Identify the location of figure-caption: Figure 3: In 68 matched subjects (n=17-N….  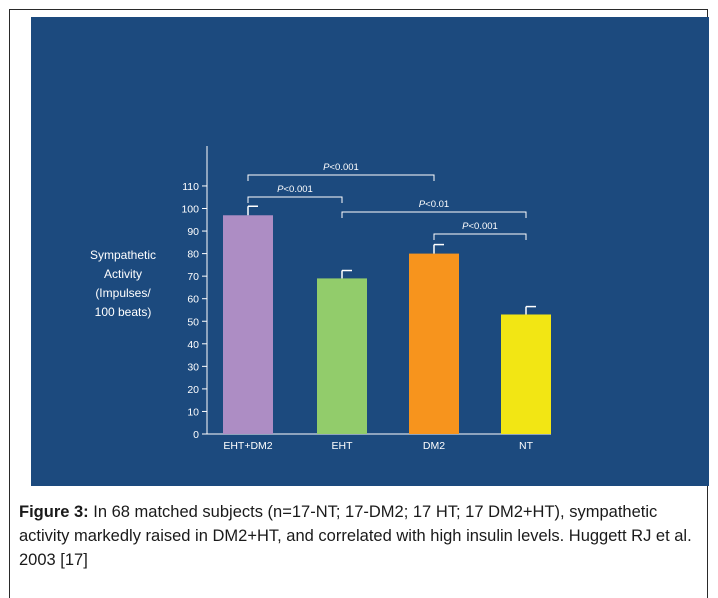
(364, 536).